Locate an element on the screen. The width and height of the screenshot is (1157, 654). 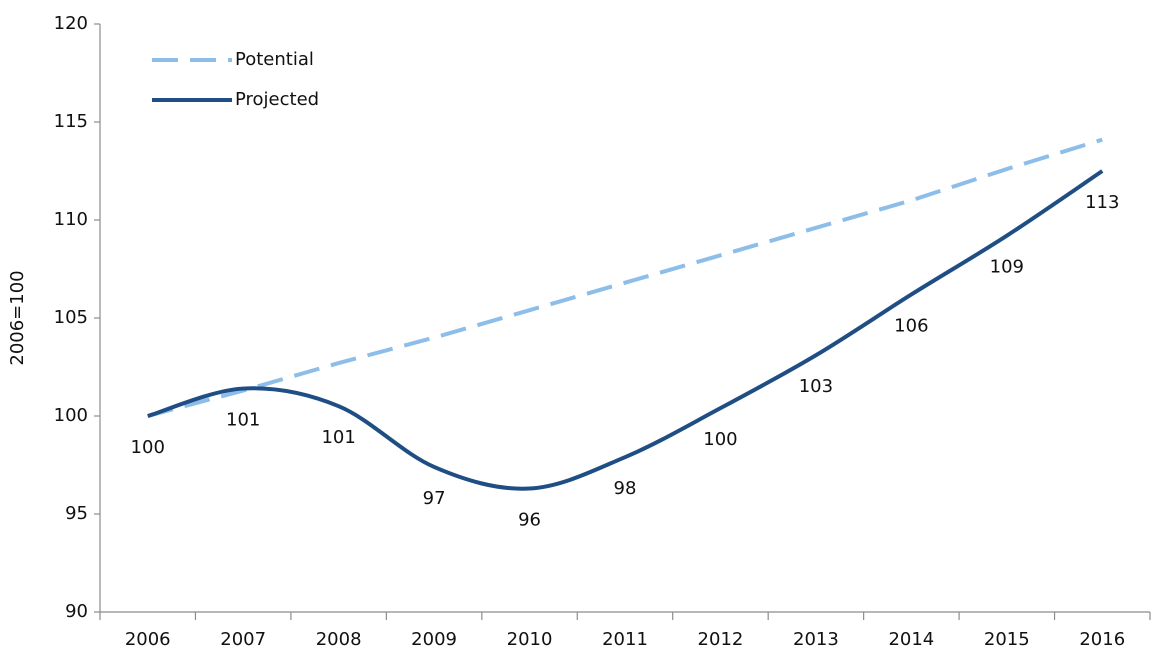
x-tick-label: 2008 is located at coordinates (339, 639).